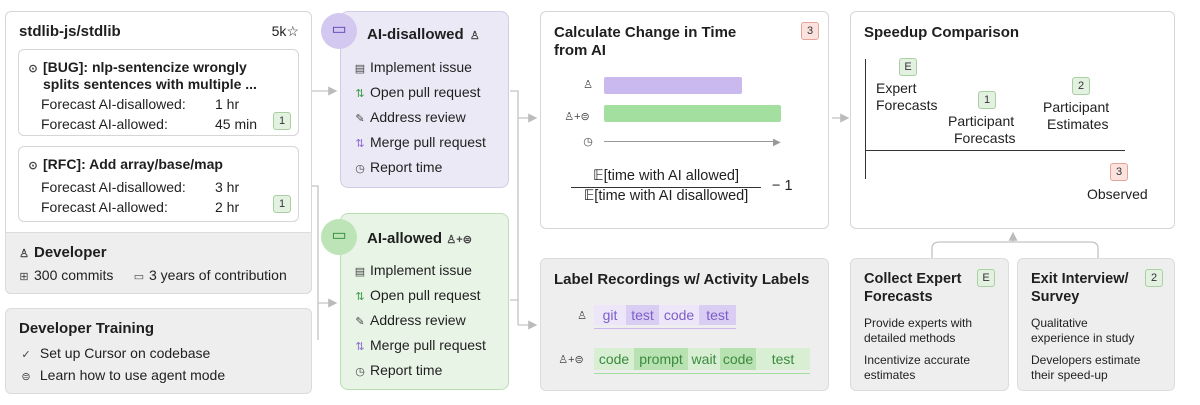 The width and height of the screenshot is (1200, 405). I want to click on forecast-allowed-value: 2 hr, so click(227, 207).